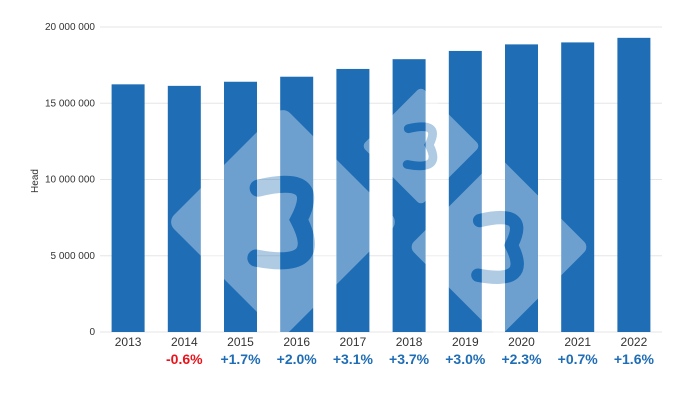 The image size is (700, 400). What do you see at coordinates (184, 359) in the screenshot?
I see `change-label: -0.6%` at bounding box center [184, 359].